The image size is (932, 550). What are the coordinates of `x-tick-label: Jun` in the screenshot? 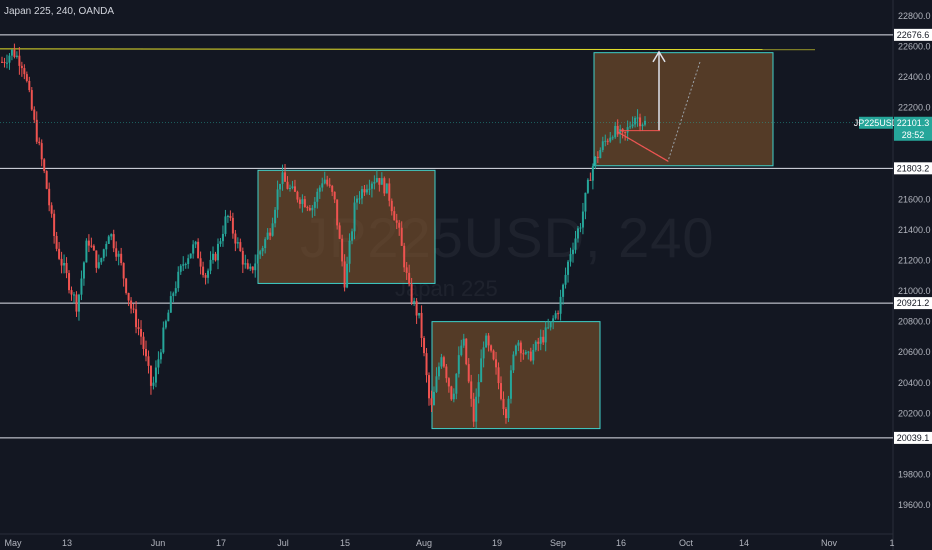 It's located at (158, 543).